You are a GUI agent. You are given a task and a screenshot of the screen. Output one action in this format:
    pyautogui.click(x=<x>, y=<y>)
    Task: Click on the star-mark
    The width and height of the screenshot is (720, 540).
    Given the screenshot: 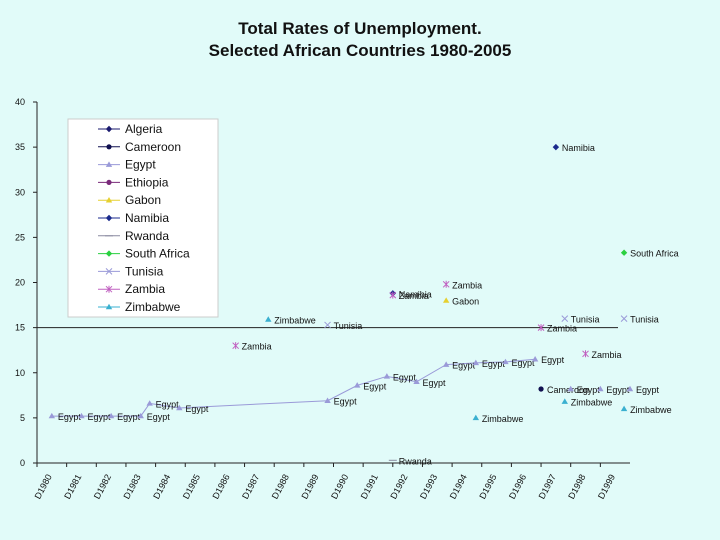 What is the action you would take?
    pyautogui.click(x=446, y=284)
    